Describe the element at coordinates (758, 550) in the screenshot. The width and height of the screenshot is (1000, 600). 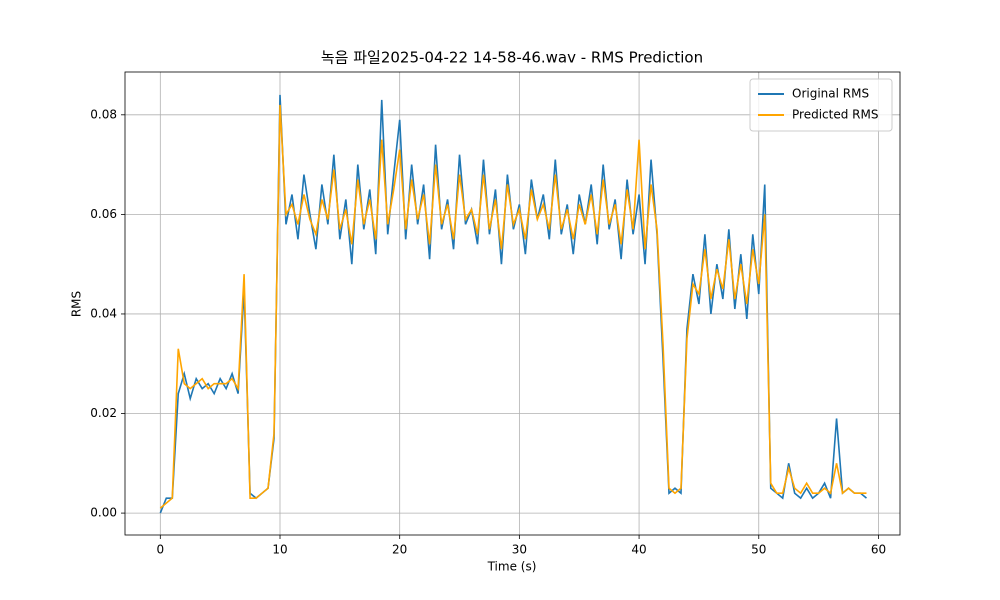
I see `x-tick-label: 50` at that location.